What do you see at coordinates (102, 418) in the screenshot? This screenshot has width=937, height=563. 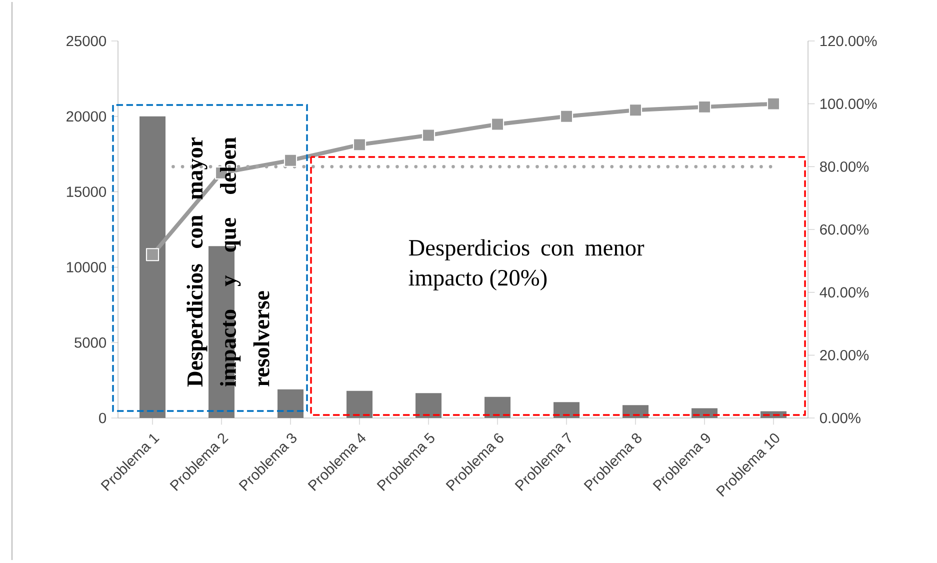 I see `y-tick-label: 0` at bounding box center [102, 418].